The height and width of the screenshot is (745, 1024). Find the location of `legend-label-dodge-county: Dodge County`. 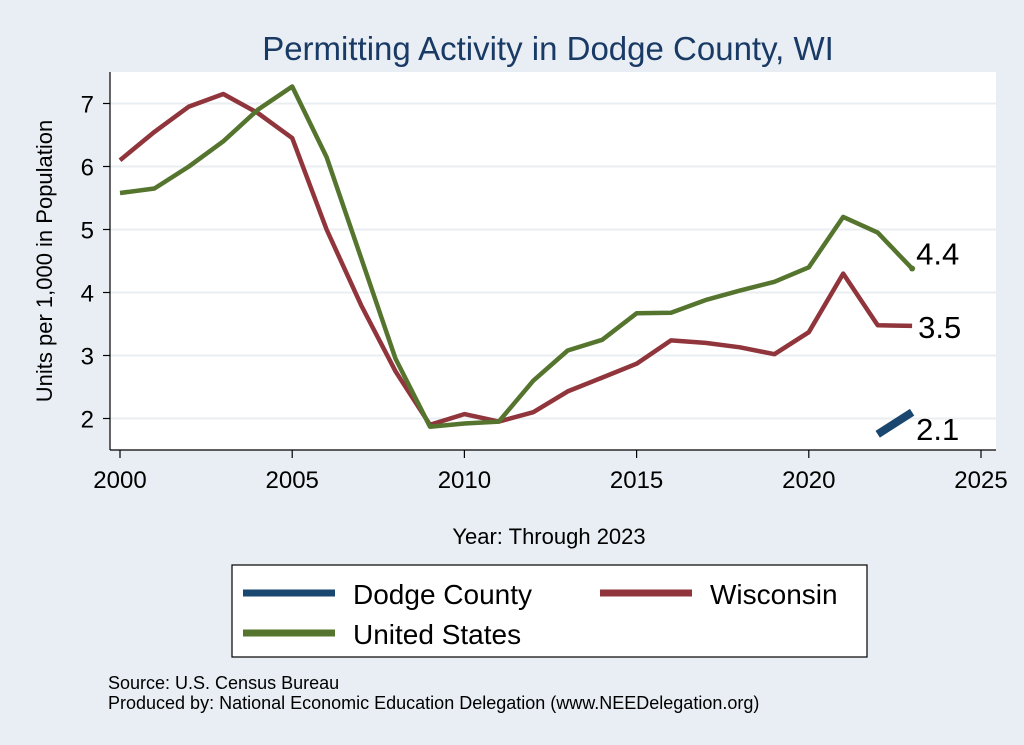

legend-label-dodge-county: Dodge County is located at coordinates (442, 594).